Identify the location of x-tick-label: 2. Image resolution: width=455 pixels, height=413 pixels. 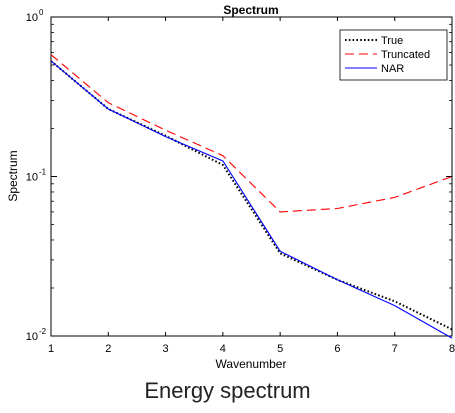
(108, 349).